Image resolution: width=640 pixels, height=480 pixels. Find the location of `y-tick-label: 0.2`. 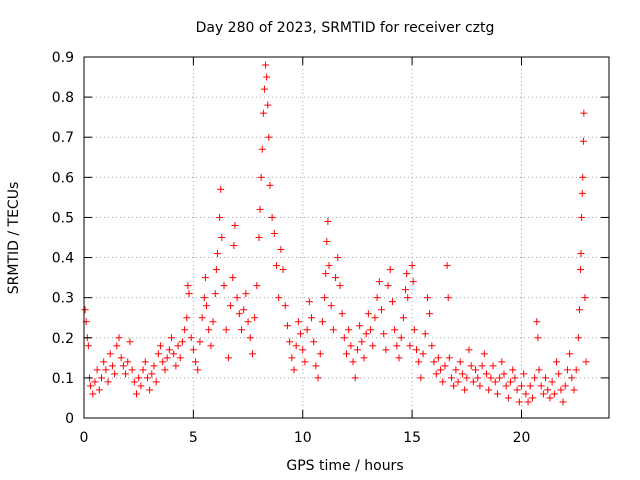

y-tick-label: 0.2 is located at coordinates (63, 339).